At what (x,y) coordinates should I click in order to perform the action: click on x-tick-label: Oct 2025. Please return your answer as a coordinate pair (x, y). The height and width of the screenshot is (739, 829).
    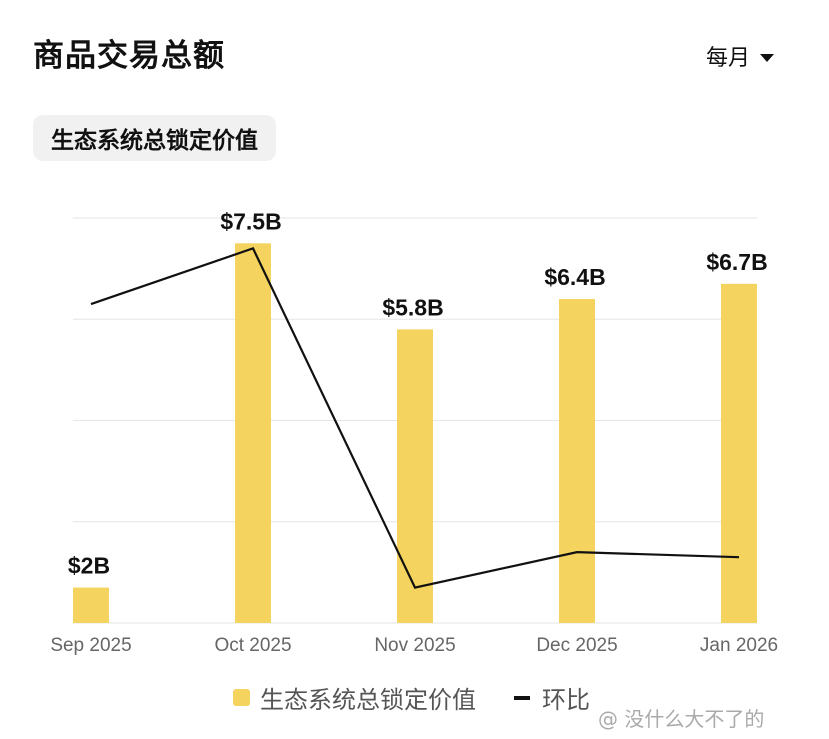
    Looking at the image, I should click on (252, 645).